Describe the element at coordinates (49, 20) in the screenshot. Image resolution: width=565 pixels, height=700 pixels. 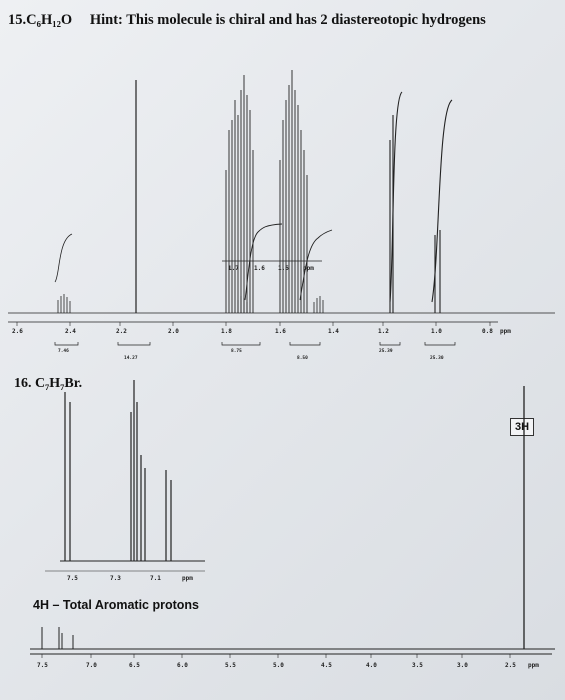
I see `problem-15-formula: C₆H₁₂O` at that location.